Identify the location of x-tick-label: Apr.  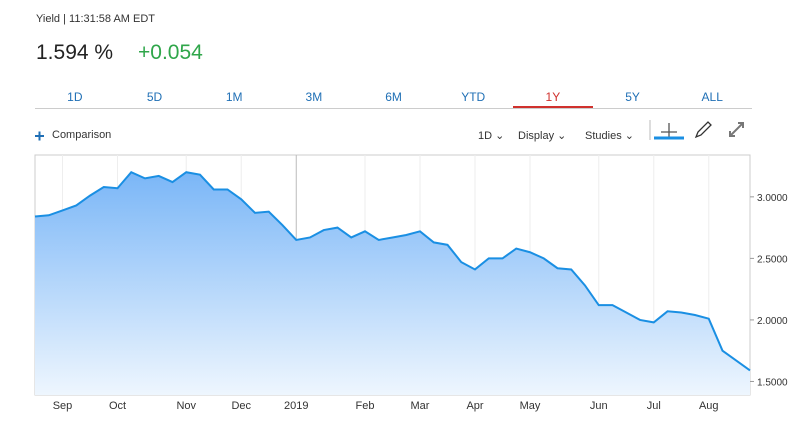
(474, 406).